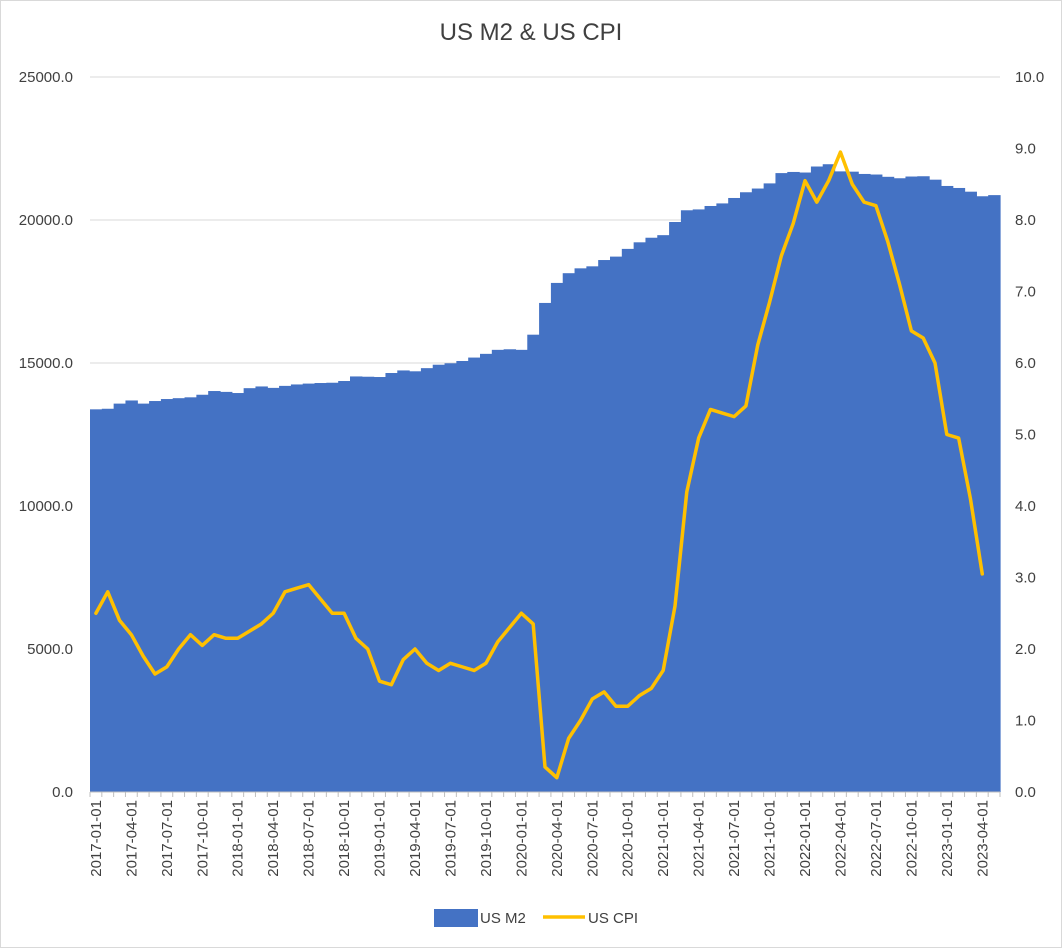 This screenshot has height=948, width=1062. What do you see at coordinates (613, 918) in the screenshot?
I see `legend-label-cpi: US CPI` at bounding box center [613, 918].